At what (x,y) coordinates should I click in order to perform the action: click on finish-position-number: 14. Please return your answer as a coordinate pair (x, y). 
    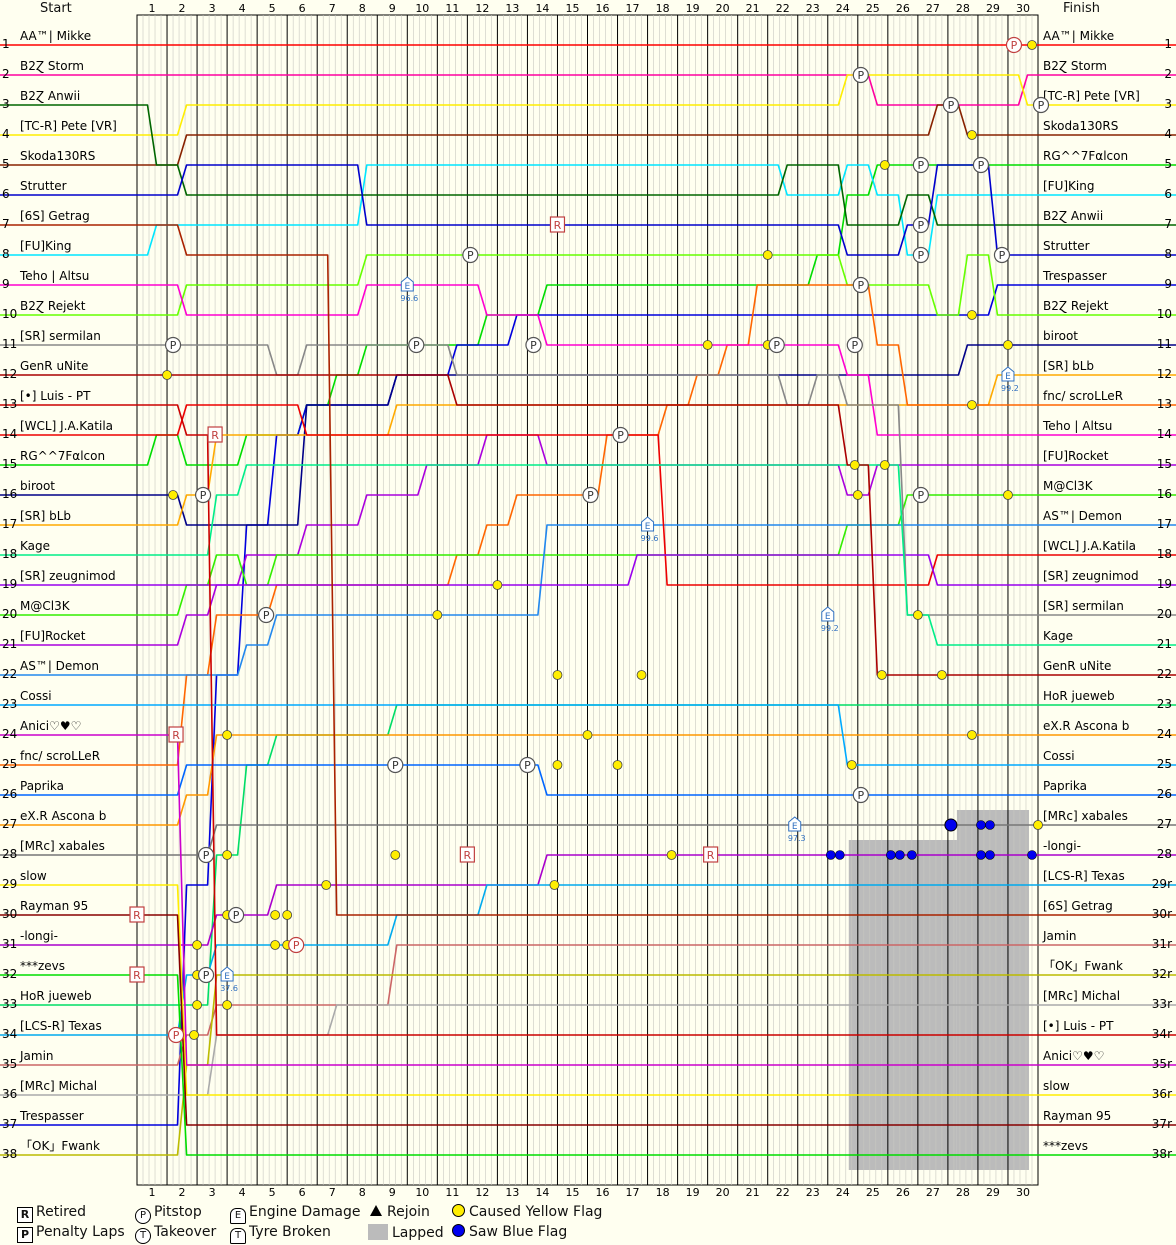
    Looking at the image, I should click on (1164, 434).